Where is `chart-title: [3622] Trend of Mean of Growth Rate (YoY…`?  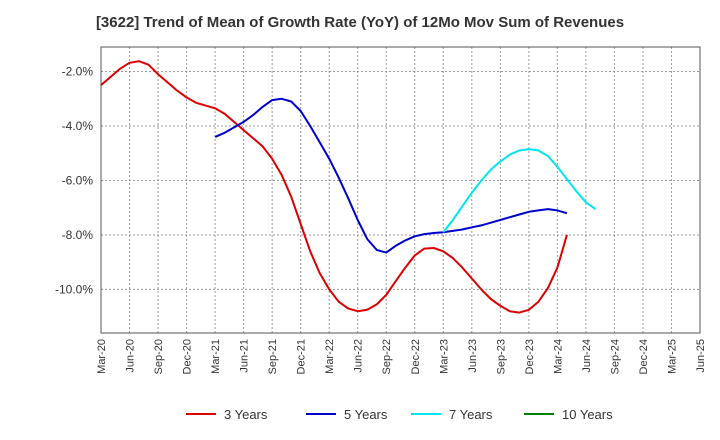
chart-title: [3622] Trend of Mean of Growth Rate (YoY… is located at coordinates (360, 22).